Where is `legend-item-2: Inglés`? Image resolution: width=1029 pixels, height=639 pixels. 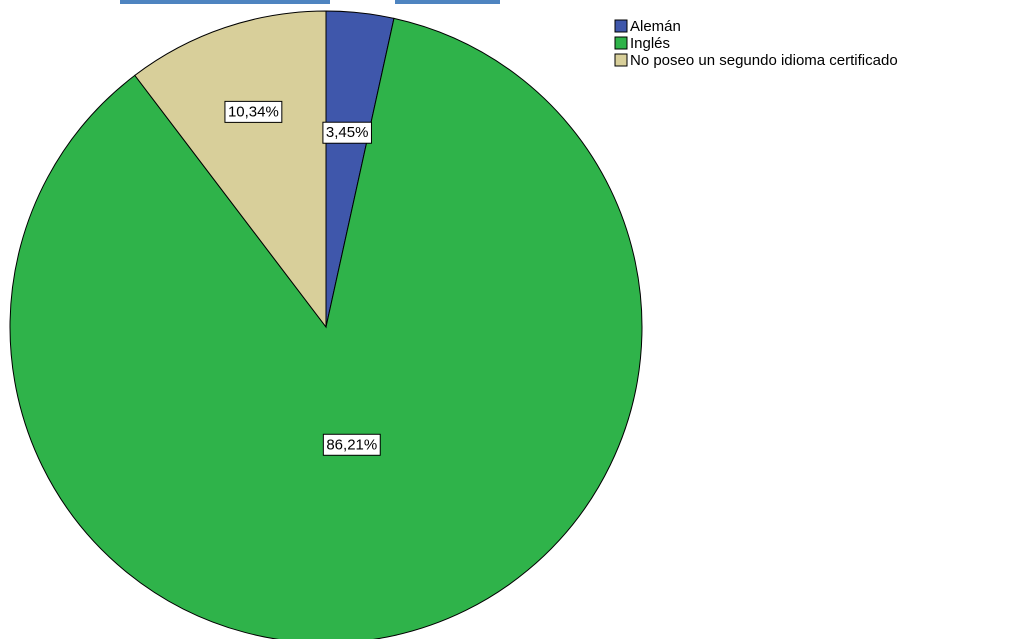
legend-item-2: Inglés is located at coordinates (642, 43).